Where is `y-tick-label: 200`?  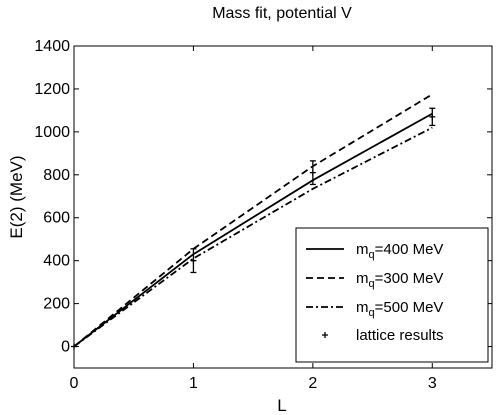
y-tick-label: 200 is located at coordinates (56, 304).